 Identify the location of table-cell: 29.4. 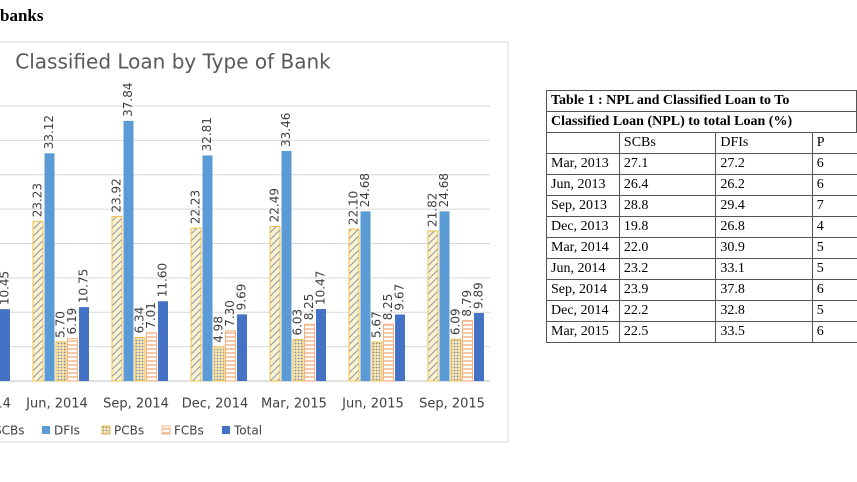
(764, 206).